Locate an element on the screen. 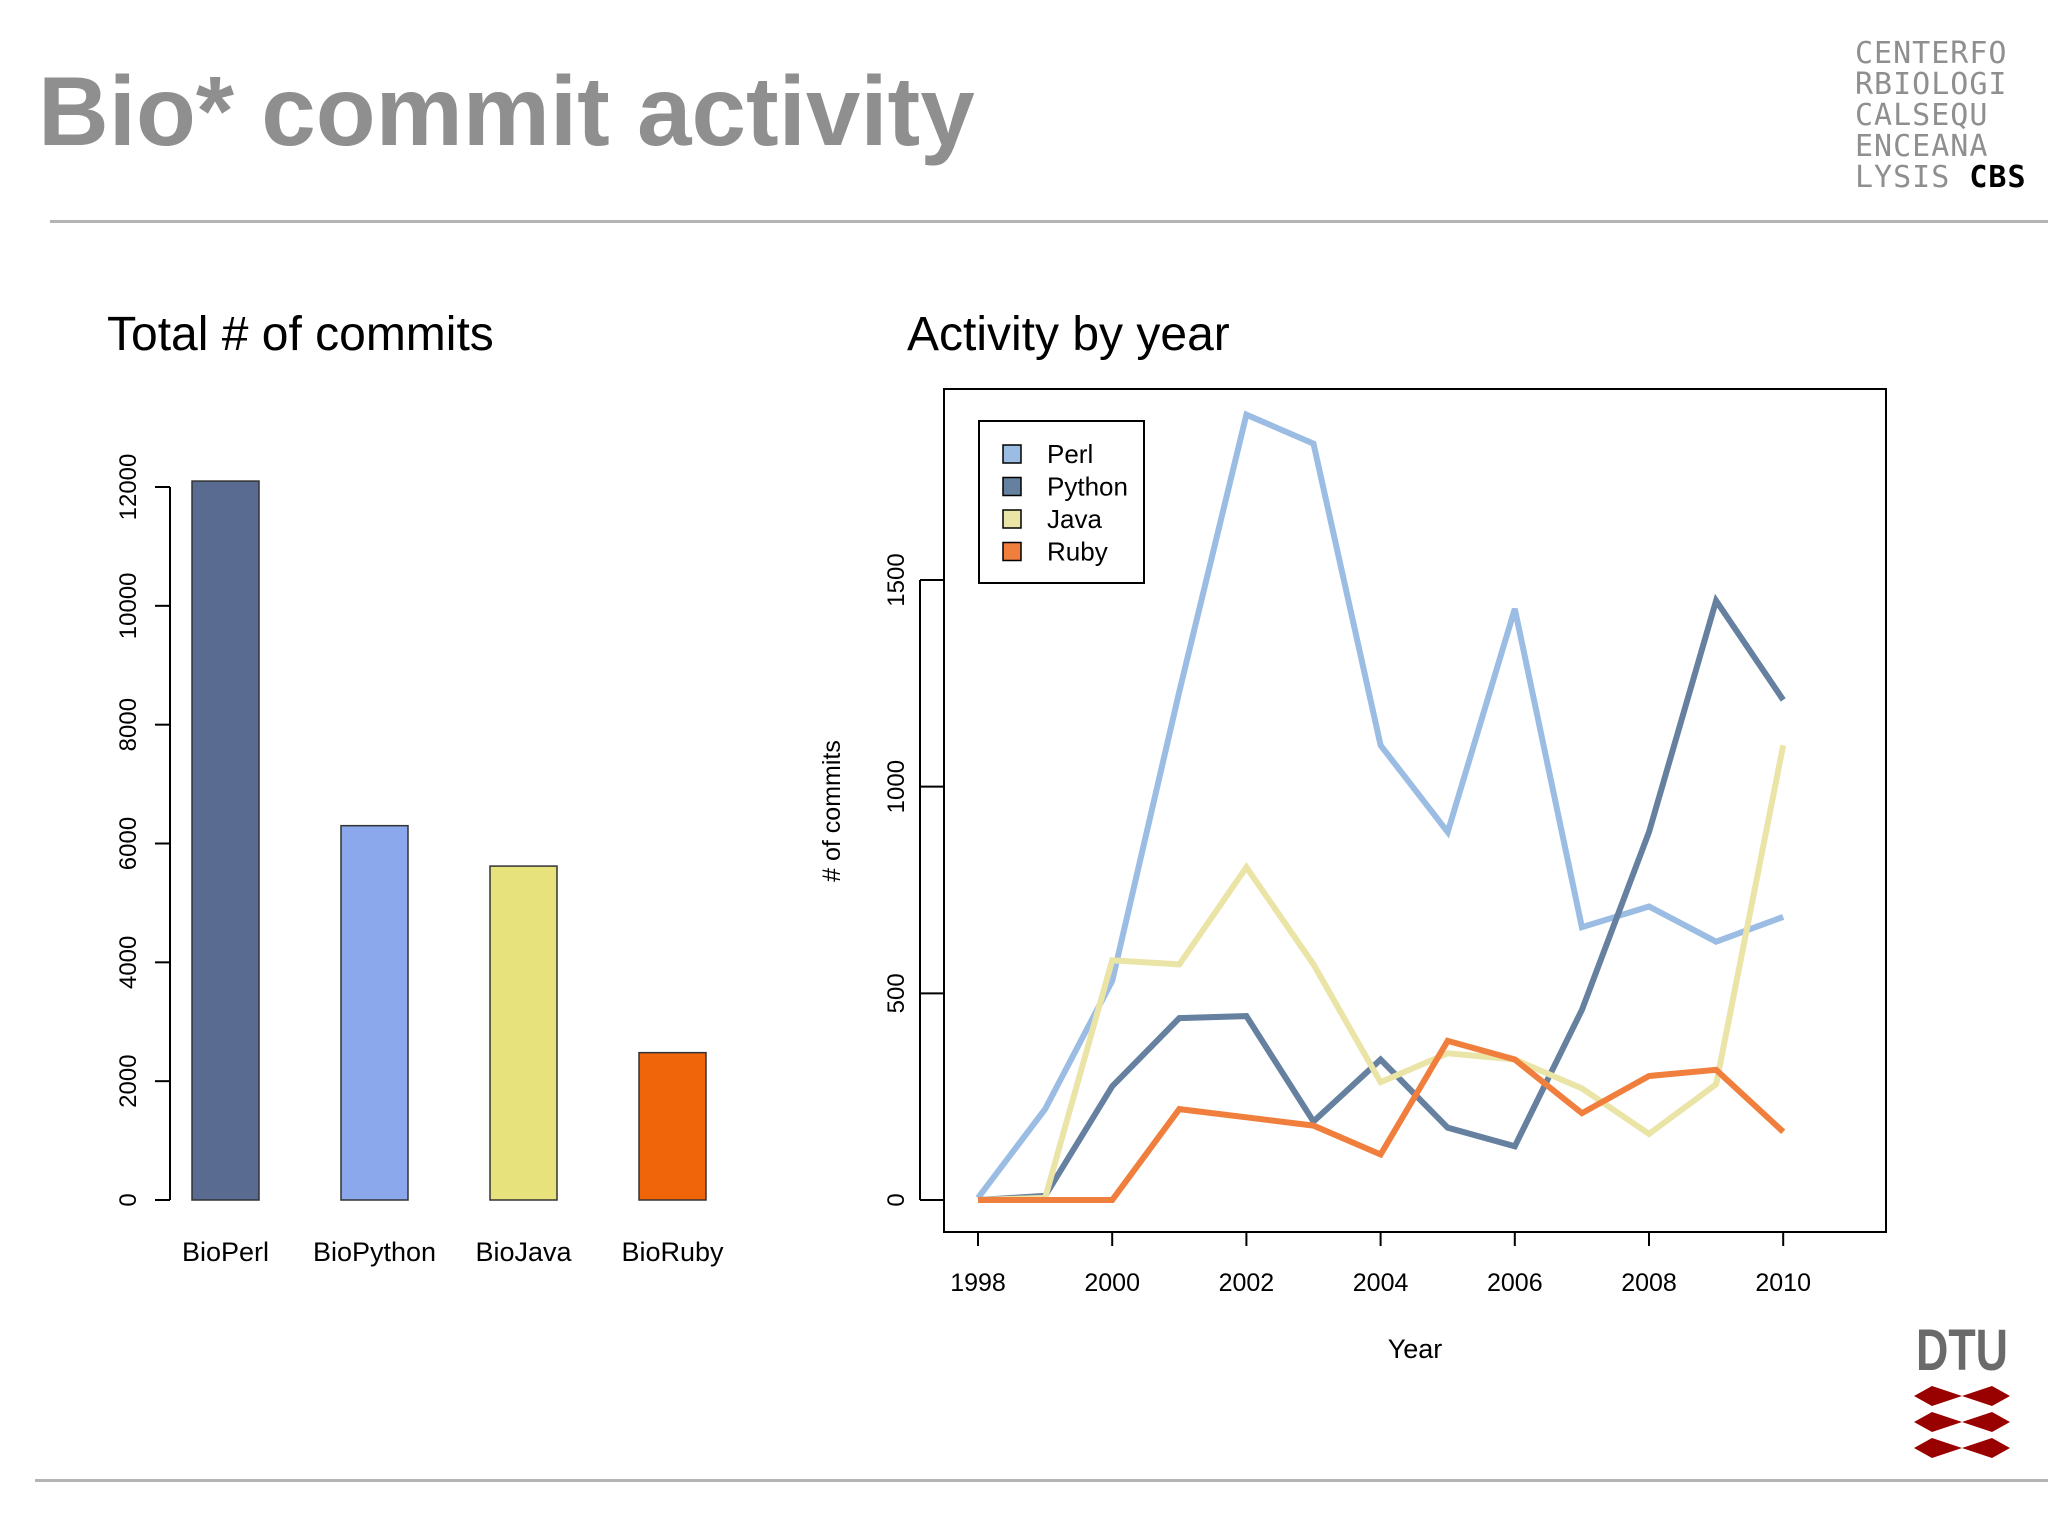  line-chart-x-axis: 1998 2000 2002 2004 2006 2008 2010 is located at coordinates (1380, 1264).